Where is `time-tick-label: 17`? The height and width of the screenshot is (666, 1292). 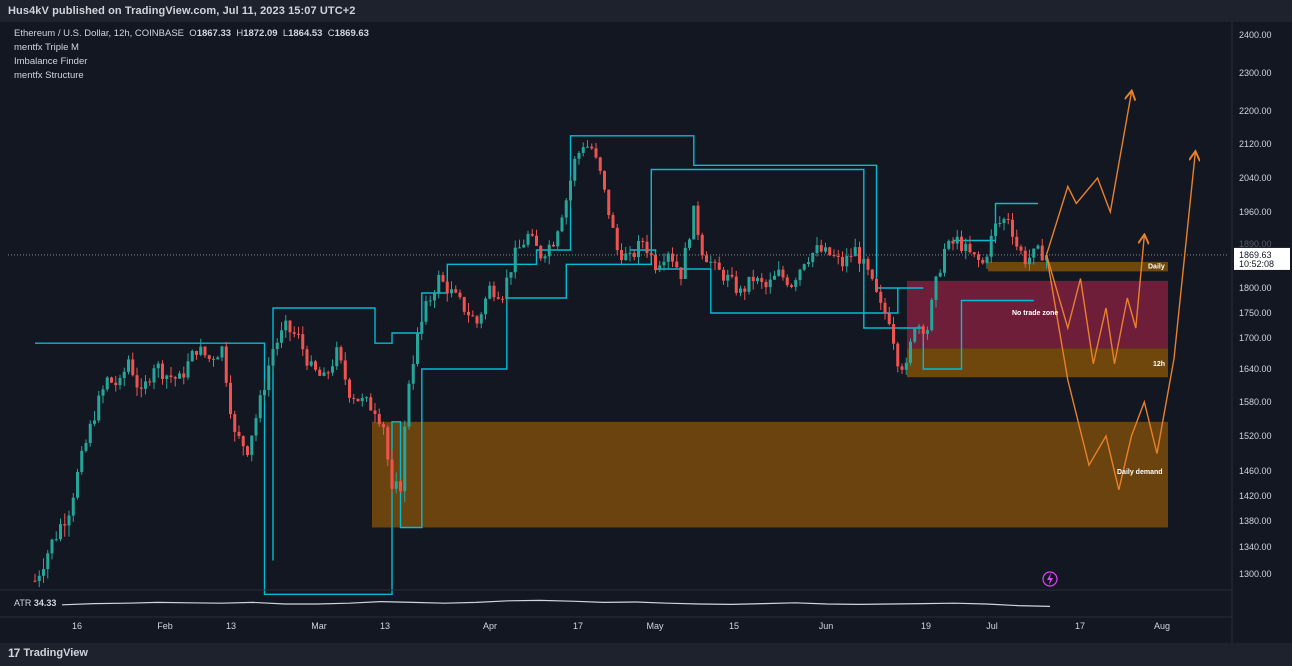
time-tick-label: 17 is located at coordinates (1080, 626).